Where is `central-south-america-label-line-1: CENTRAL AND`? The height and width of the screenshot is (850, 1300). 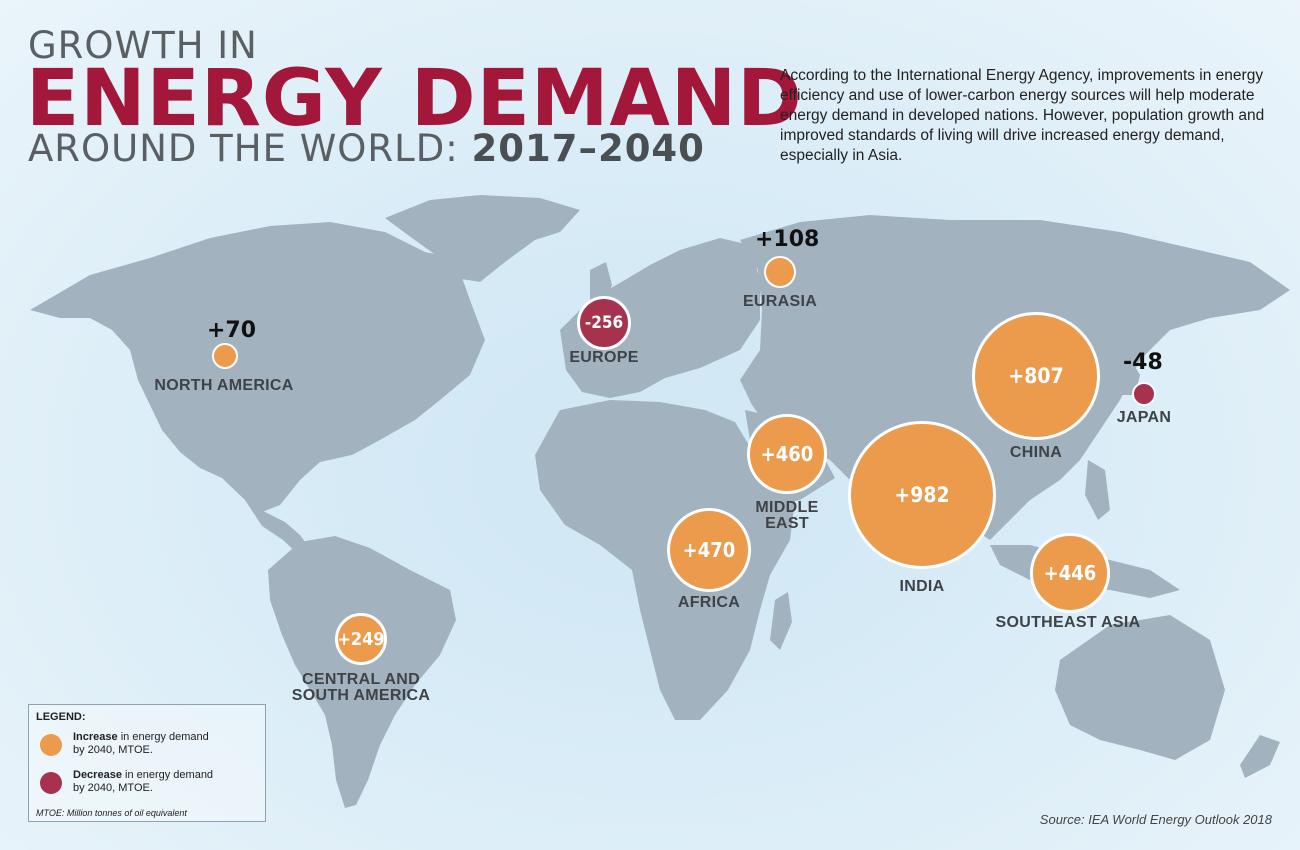 central-south-america-label-line-1: CENTRAL AND is located at coordinates (361, 679).